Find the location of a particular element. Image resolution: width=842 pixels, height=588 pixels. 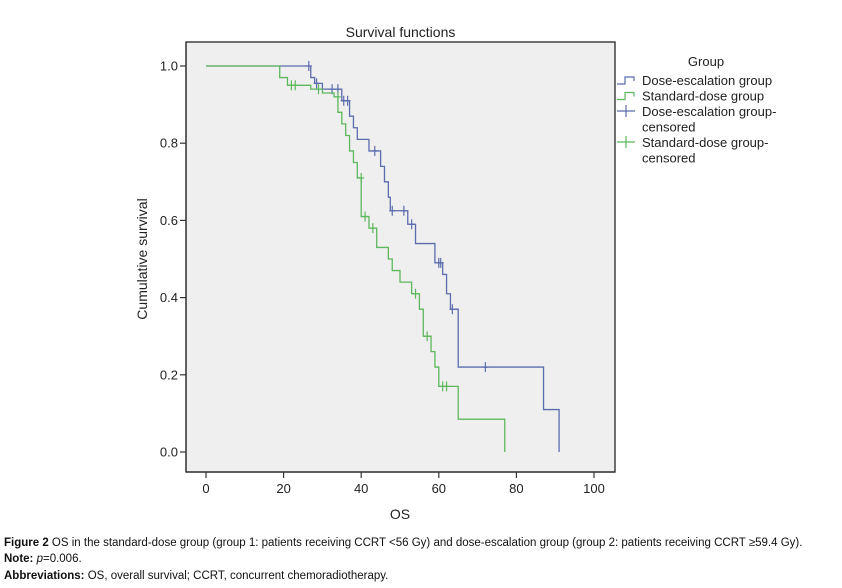

y-tick-label: 0.4 is located at coordinates (169, 297).